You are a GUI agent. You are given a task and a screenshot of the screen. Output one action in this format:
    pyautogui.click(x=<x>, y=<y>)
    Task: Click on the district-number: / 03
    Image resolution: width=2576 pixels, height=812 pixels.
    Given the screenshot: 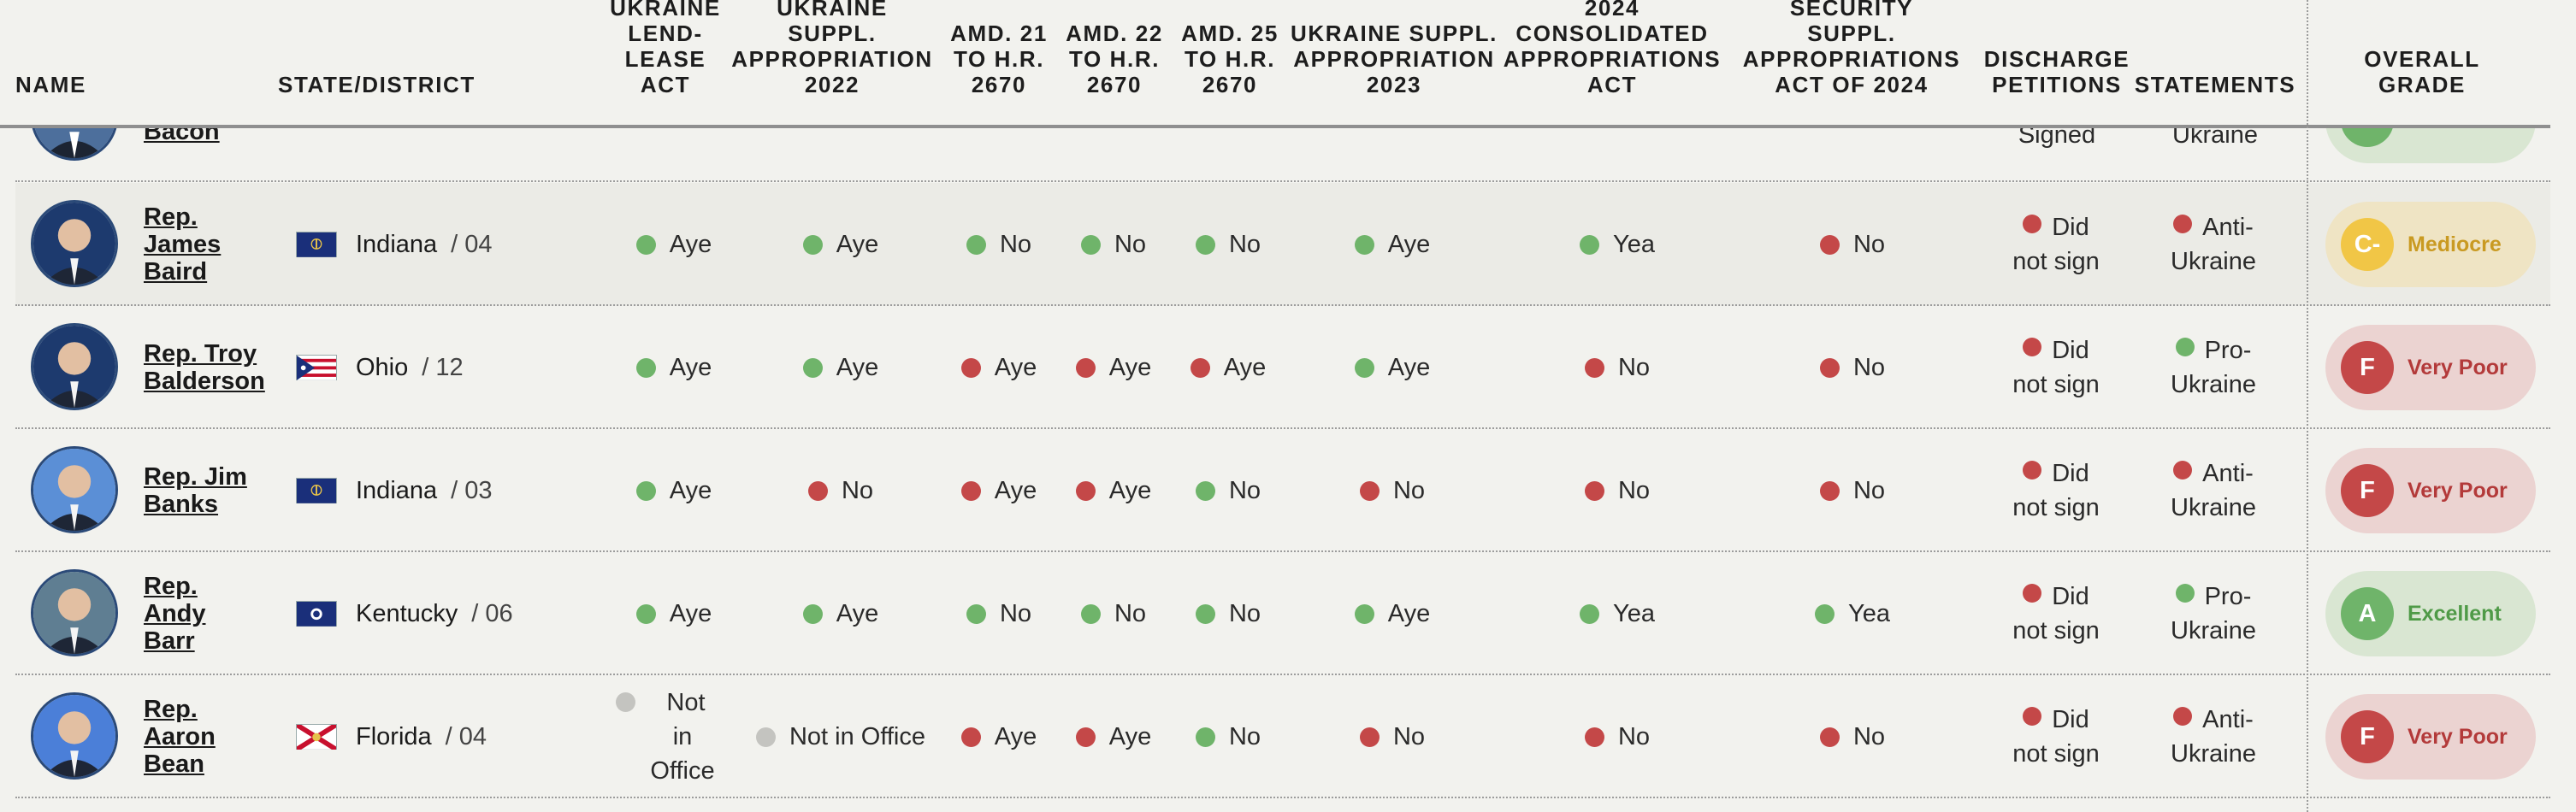 What is the action you would take?
    pyautogui.click(x=472, y=490)
    